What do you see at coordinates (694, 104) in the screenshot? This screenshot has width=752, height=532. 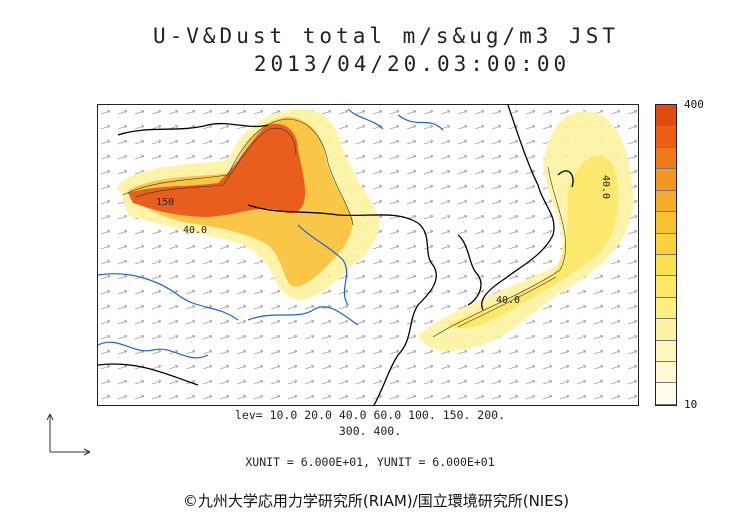 I see `colorbar-max-label: 400` at bounding box center [694, 104].